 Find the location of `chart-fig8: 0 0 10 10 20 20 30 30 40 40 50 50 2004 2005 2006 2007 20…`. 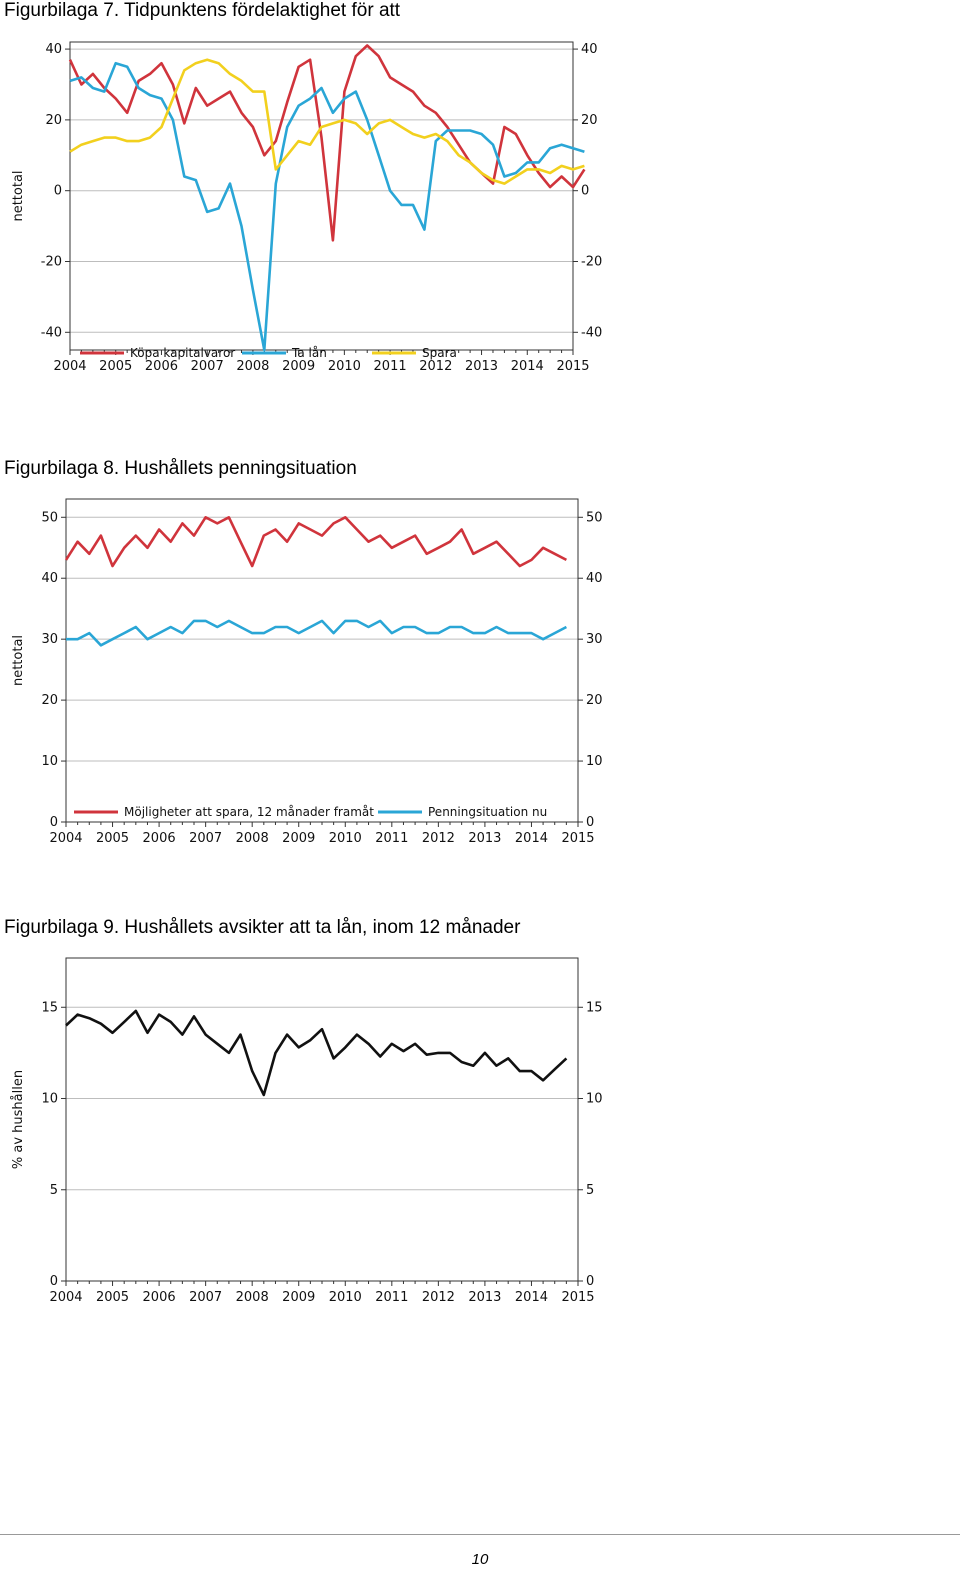

chart-fig8: 0 0 10 10 20 20 30 30 40 40 50 50 2004 2005 2006 2007 20… is located at coordinates (307, 672).